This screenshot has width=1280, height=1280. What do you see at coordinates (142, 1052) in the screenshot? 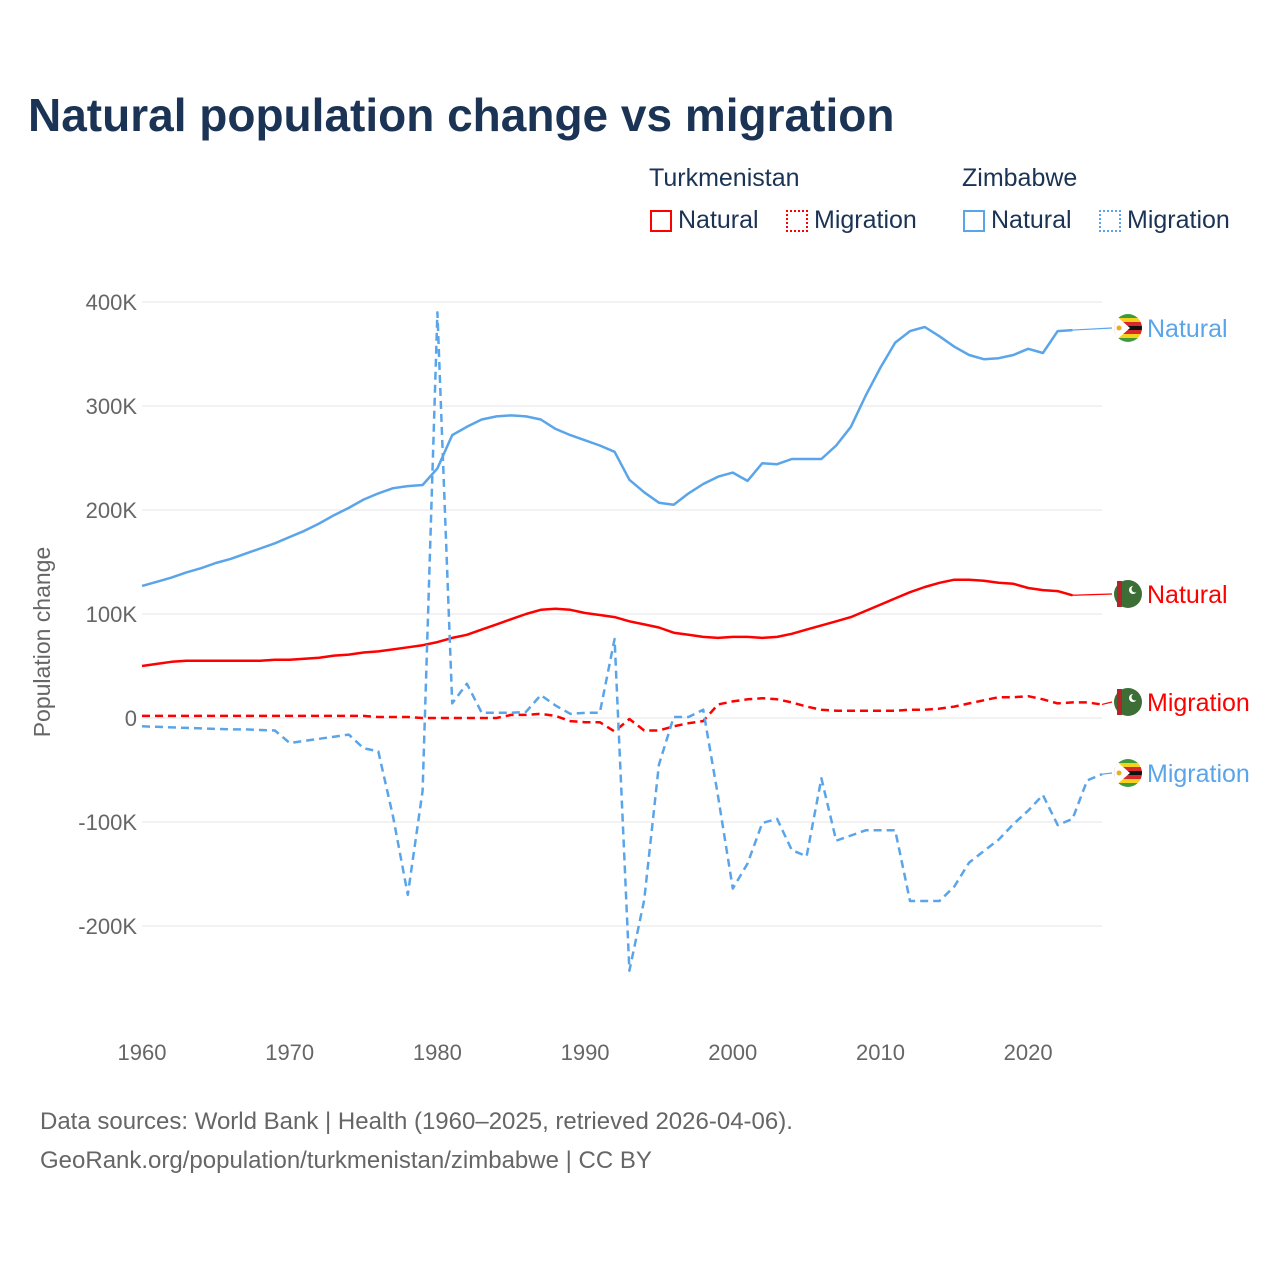
I see `x-tick-label: 1960` at bounding box center [142, 1052].